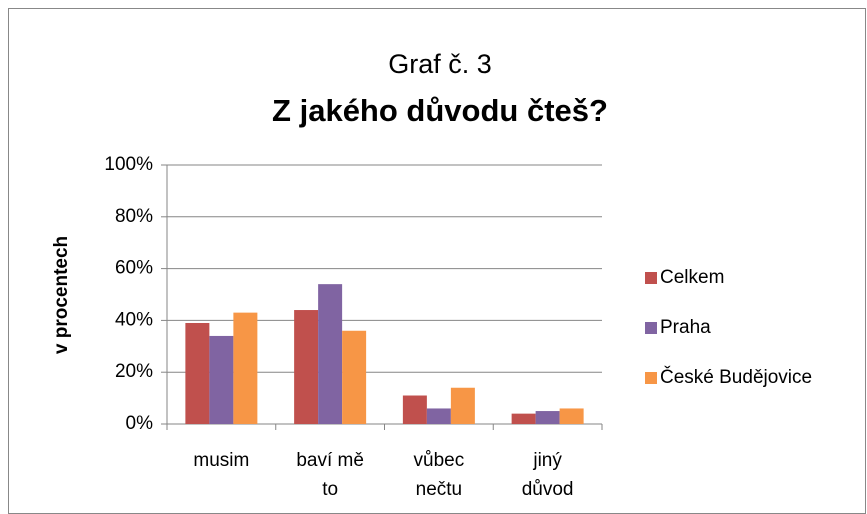 The height and width of the screenshot is (514, 867). I want to click on x-tick-label: vůbec nečtu, so click(439, 475).